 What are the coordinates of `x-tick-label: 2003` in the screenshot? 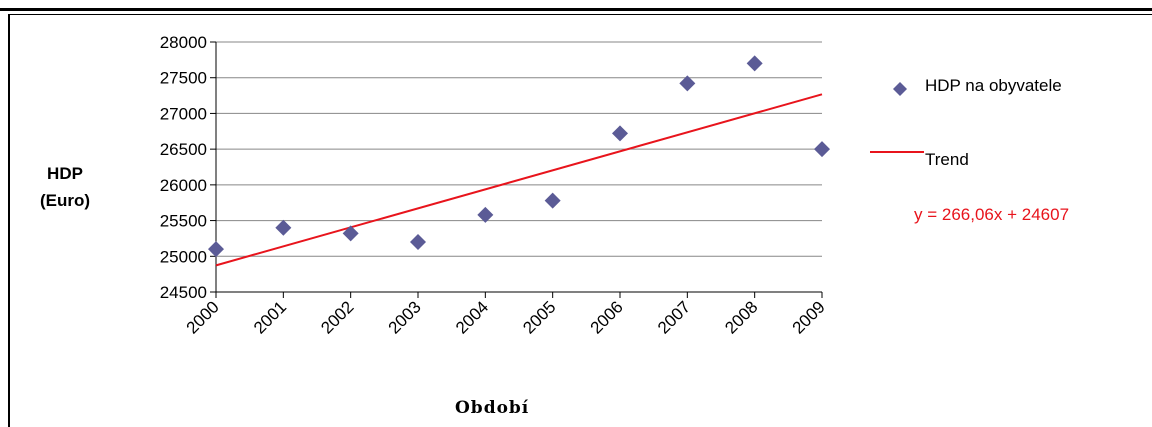 It's located at (405, 317).